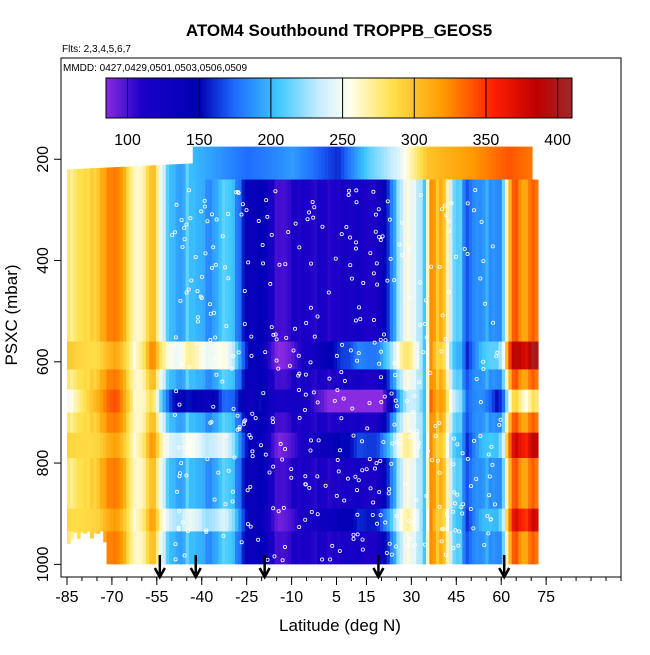  I want to click on y-tick-label: 1000, so click(43, 564).